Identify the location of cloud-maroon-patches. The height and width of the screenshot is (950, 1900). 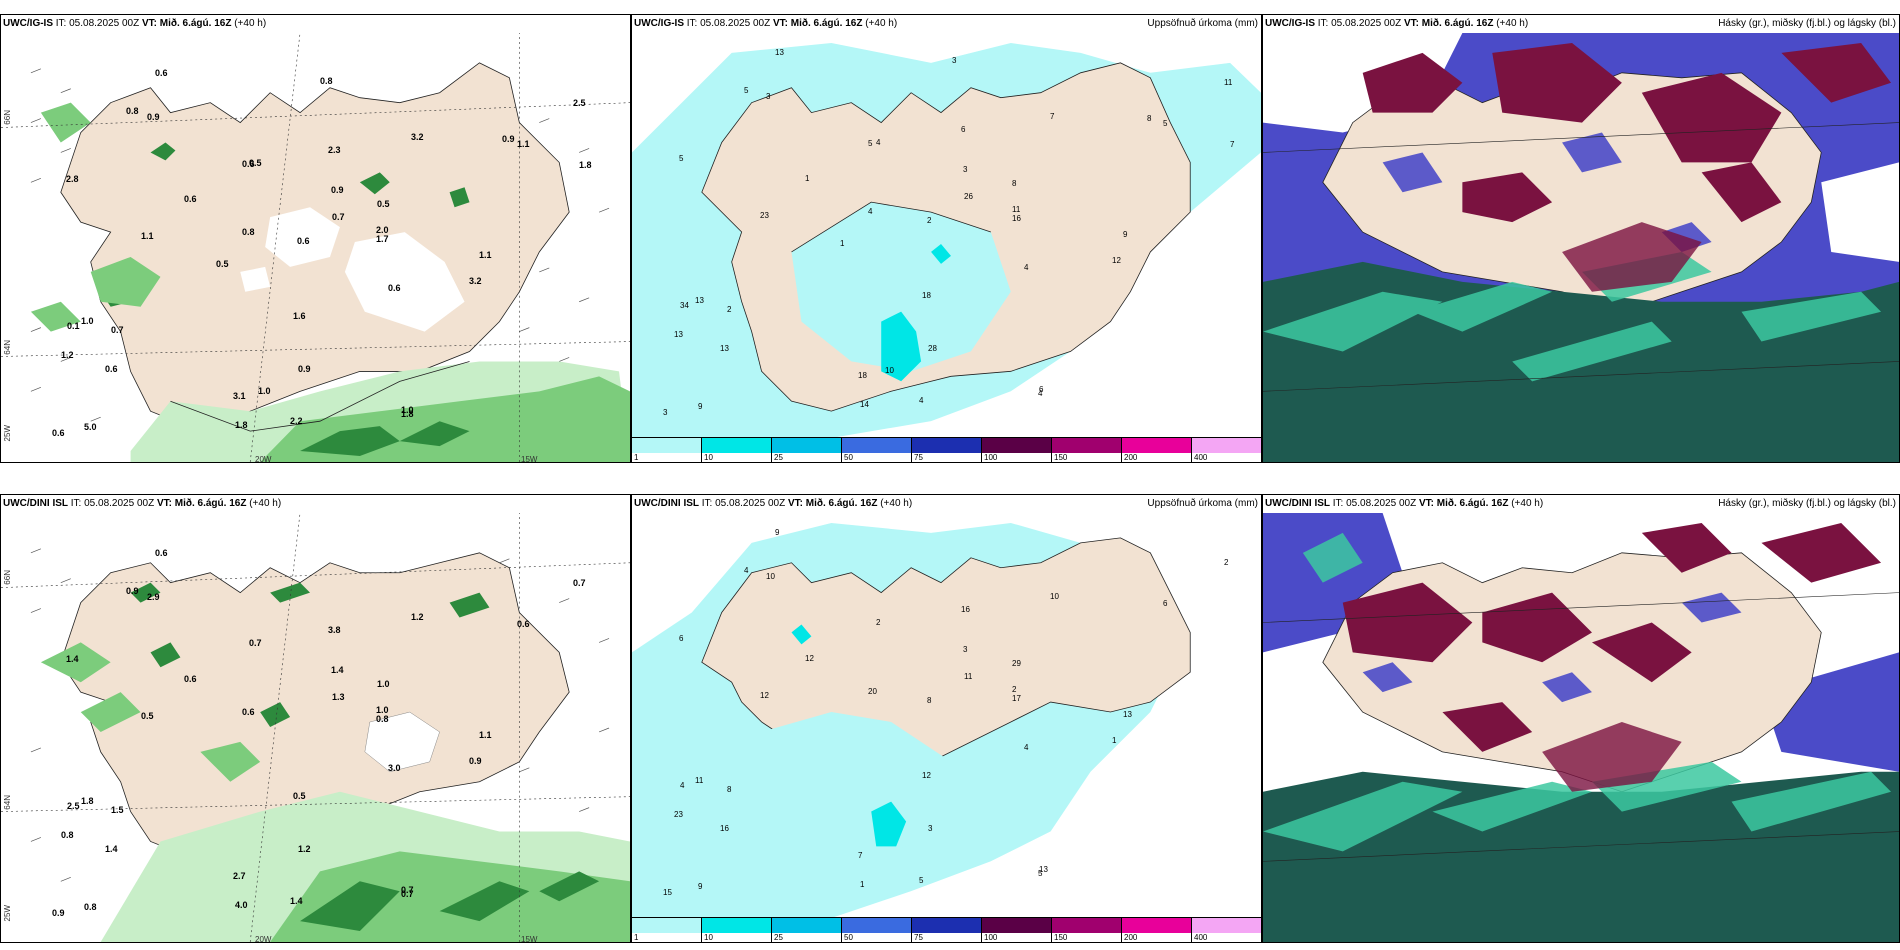
(1627, 132).